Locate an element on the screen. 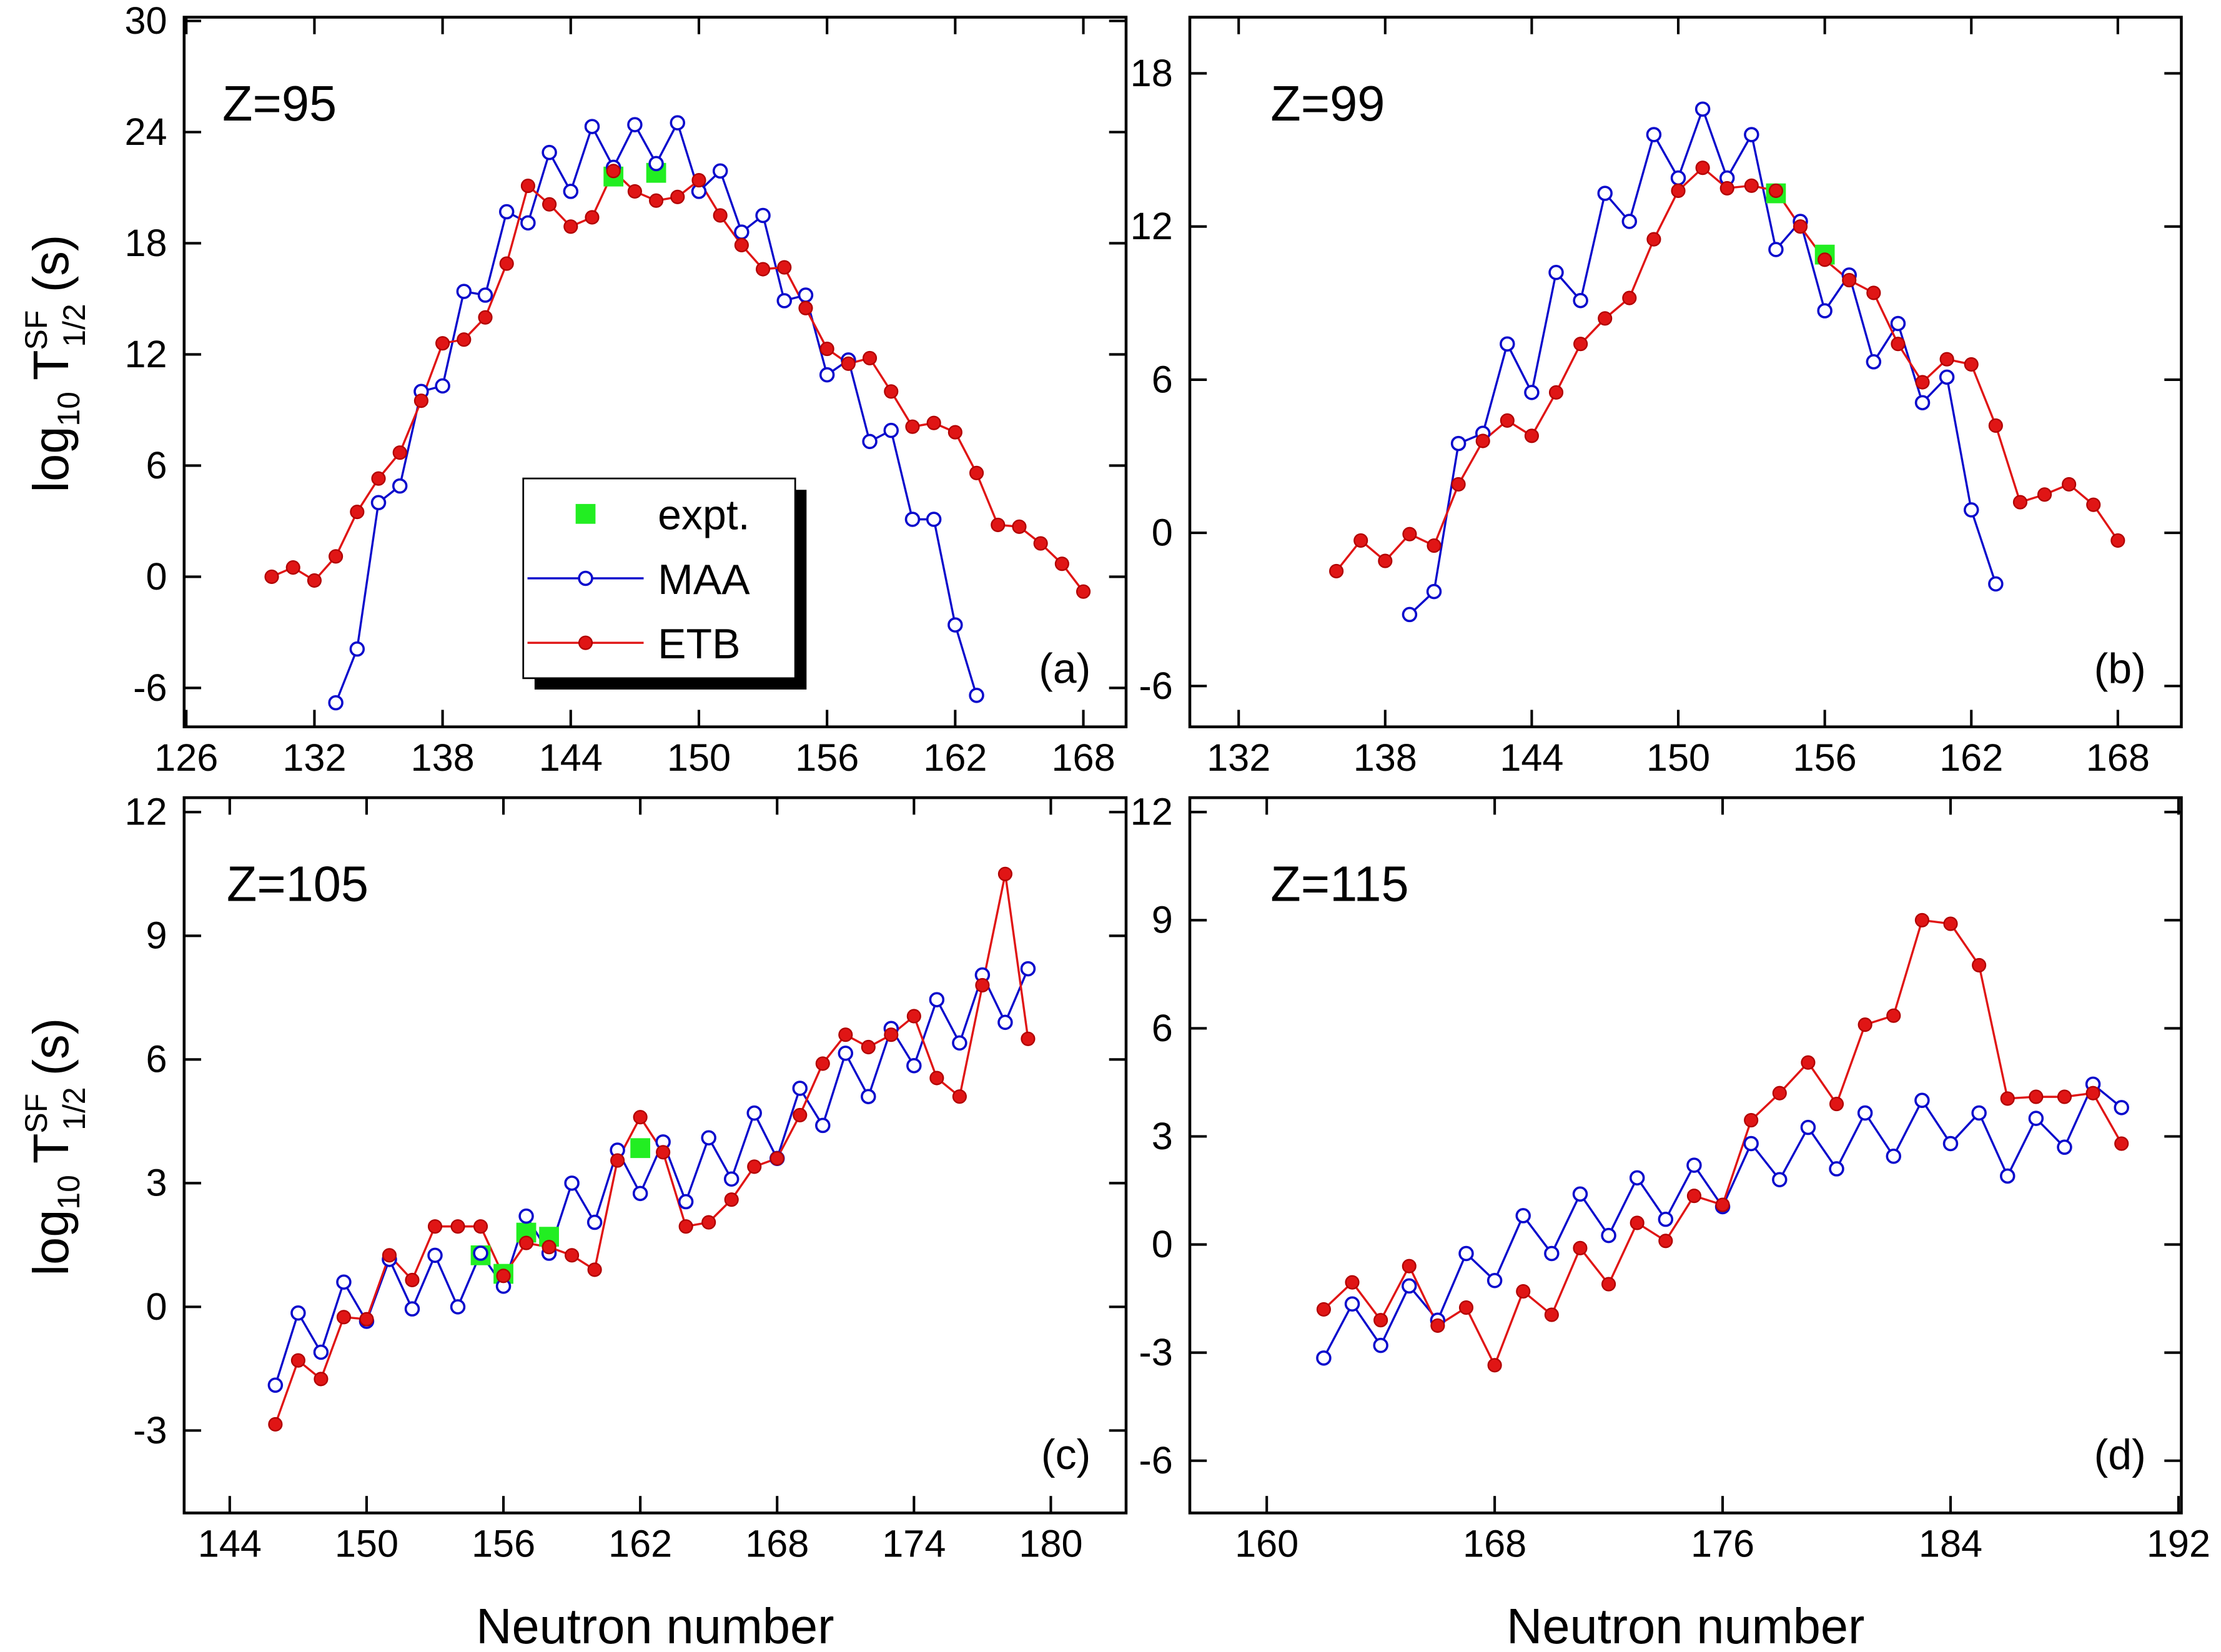 The height and width of the screenshot is (1652, 2221). y-tick-label: 12 is located at coordinates (1151, 812).